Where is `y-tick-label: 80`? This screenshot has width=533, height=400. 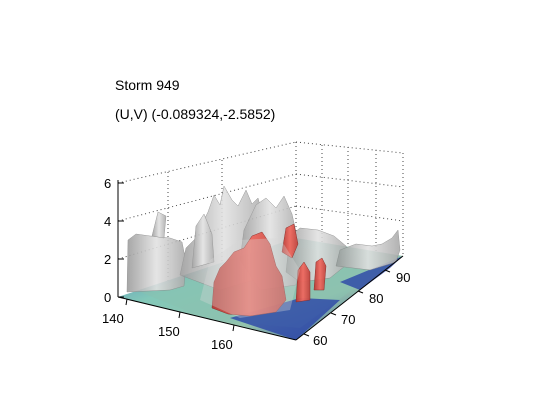 y-tick-label: 80 is located at coordinates (376, 298).